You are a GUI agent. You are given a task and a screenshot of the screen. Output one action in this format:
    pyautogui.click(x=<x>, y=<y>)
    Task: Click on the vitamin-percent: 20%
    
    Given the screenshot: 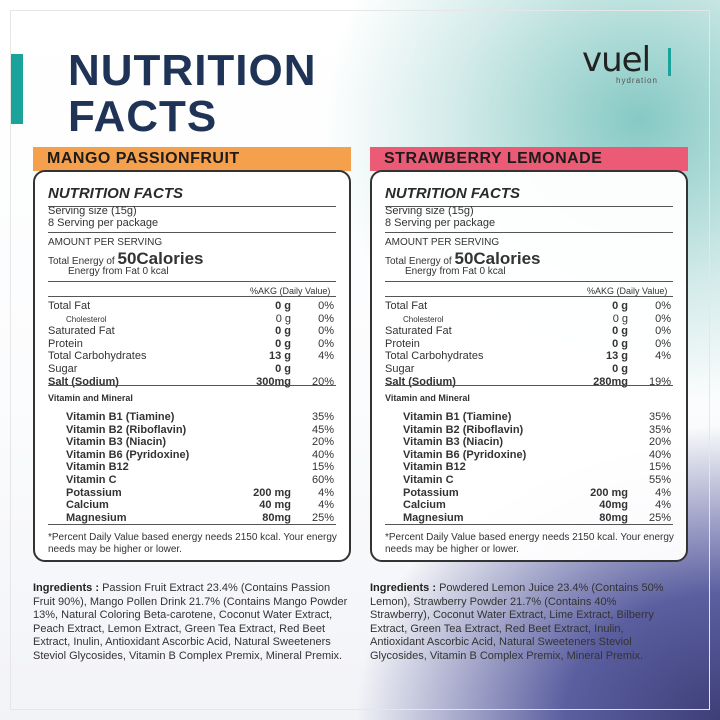 What is the action you would take?
    pyautogui.click(x=659, y=442)
    